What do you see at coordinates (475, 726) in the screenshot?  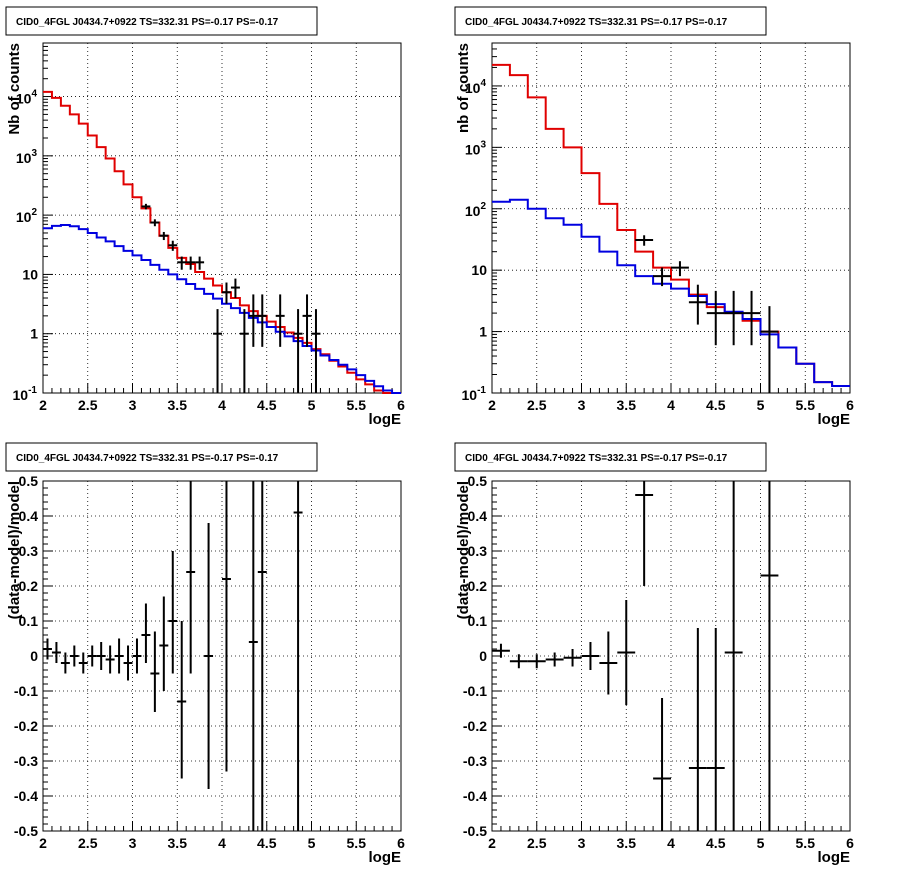 I see `y-tick-label: -0.2` at bounding box center [475, 726].